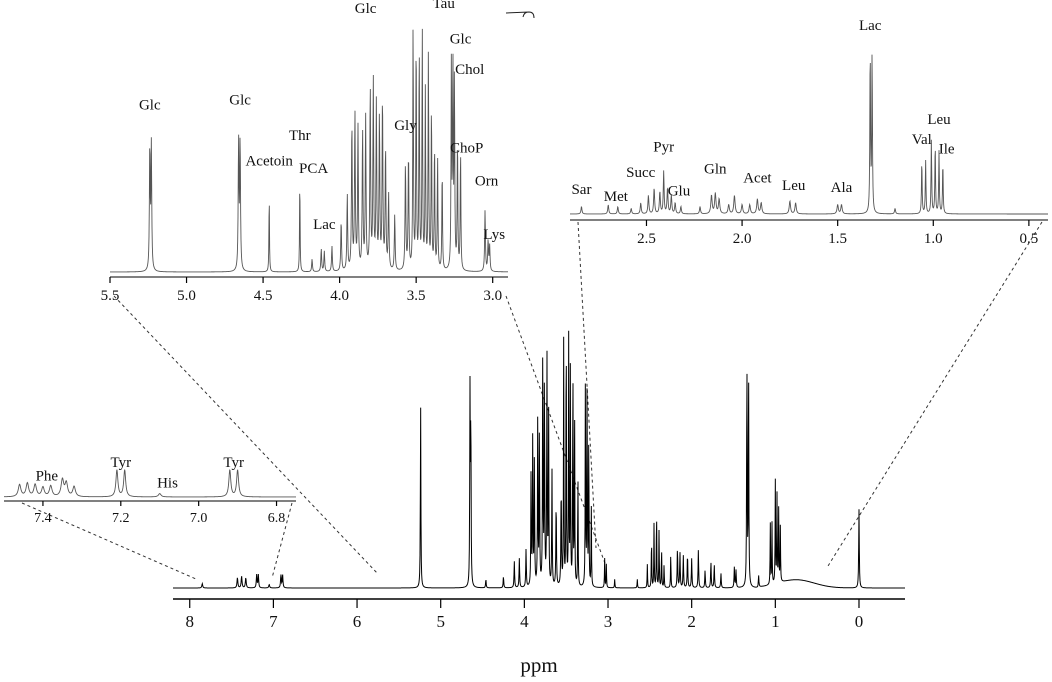 The width and height of the screenshot is (1052, 682). What do you see at coordinates (416, 296) in the screenshot?
I see `inset_mid-tick-label: 3.5` at bounding box center [416, 296].